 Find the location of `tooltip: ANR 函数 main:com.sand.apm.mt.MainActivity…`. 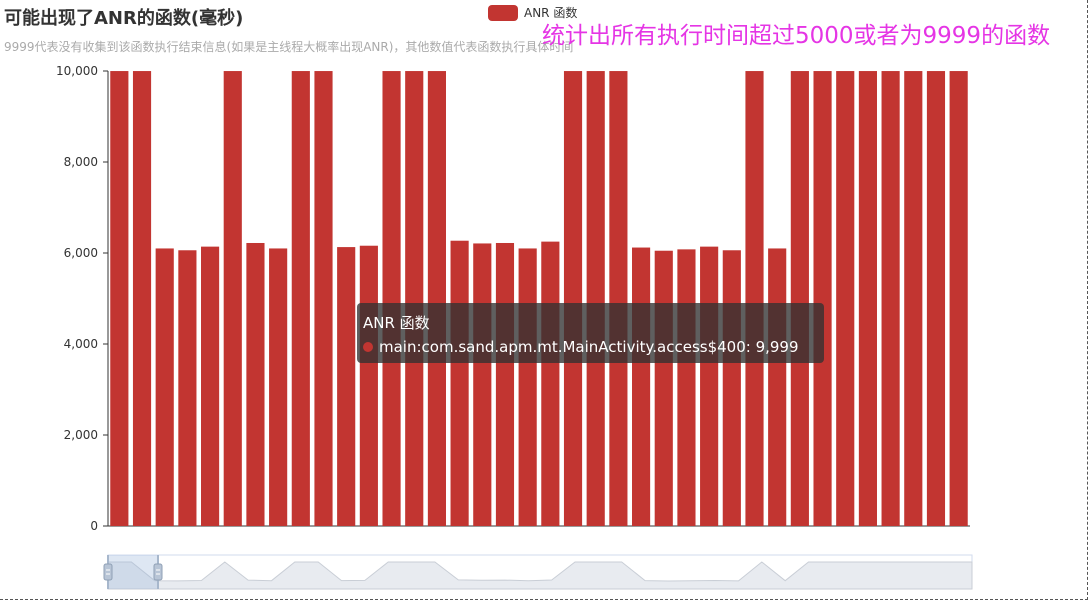

tooltip: ANR 函数 main:com.sand.apm.mt.MainActivity… is located at coordinates (590, 333).